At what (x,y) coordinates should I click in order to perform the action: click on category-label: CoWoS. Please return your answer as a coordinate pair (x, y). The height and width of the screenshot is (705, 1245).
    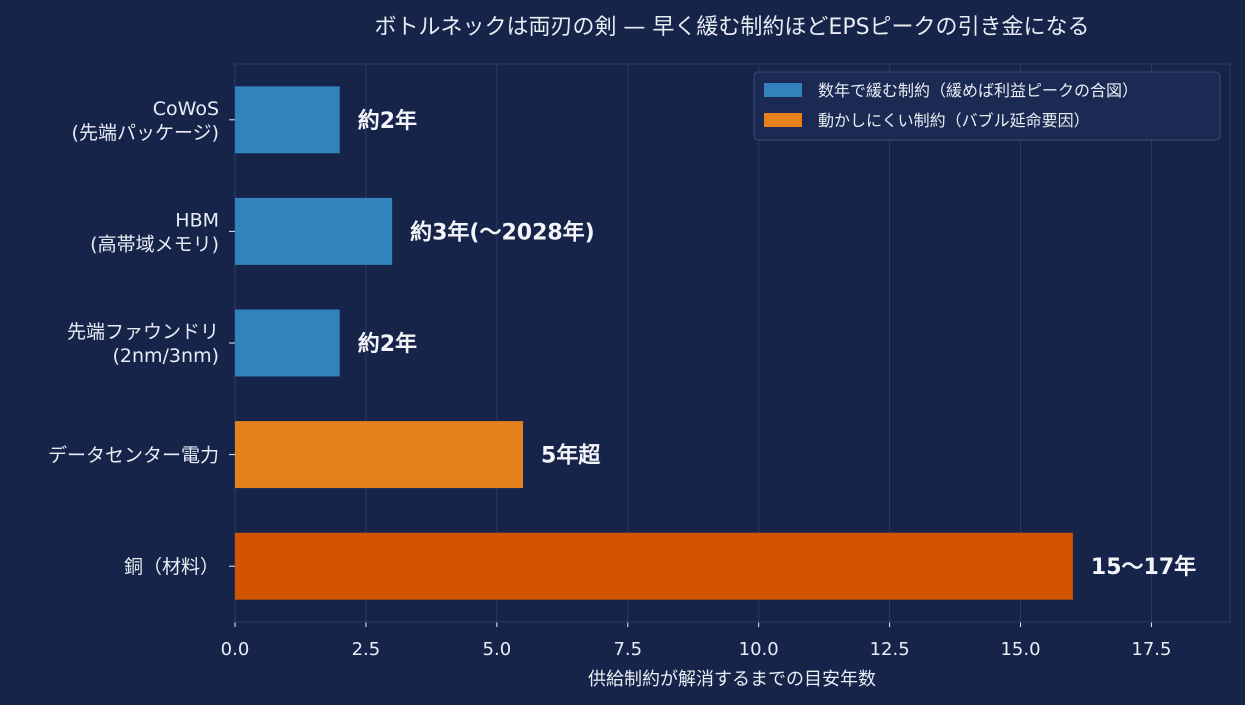
    Looking at the image, I should click on (186, 109).